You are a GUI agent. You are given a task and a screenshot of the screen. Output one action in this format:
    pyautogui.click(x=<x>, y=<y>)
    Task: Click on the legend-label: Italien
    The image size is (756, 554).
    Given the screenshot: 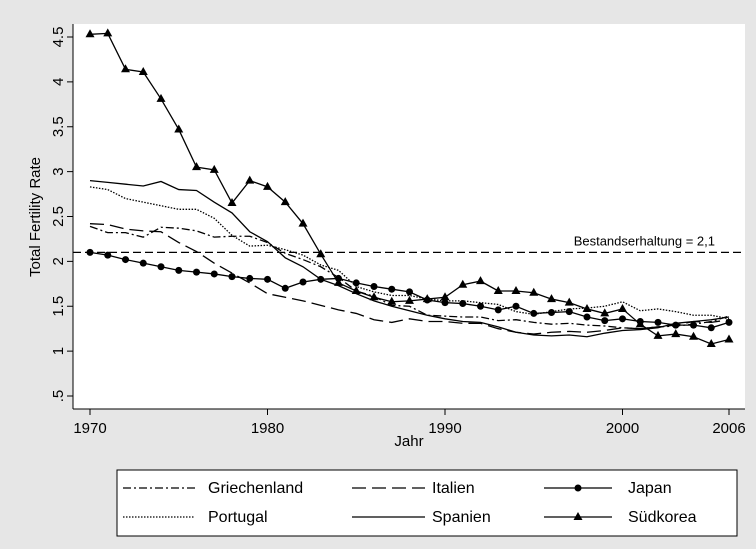 What is the action you would take?
    pyautogui.click(x=453, y=488)
    